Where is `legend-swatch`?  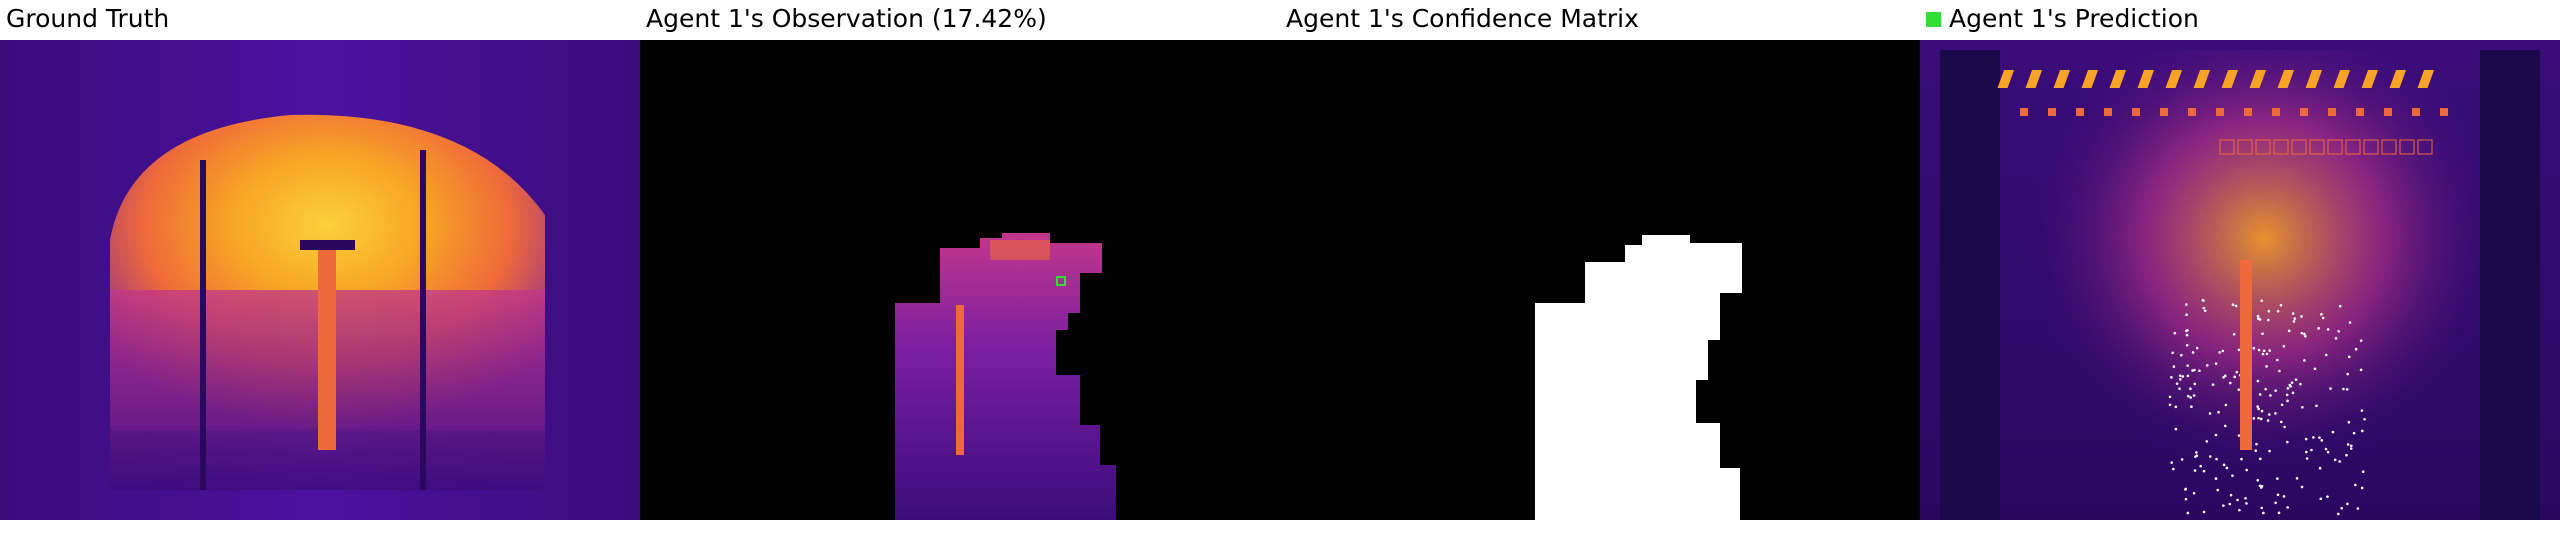 legend-swatch is located at coordinates (1933, 19).